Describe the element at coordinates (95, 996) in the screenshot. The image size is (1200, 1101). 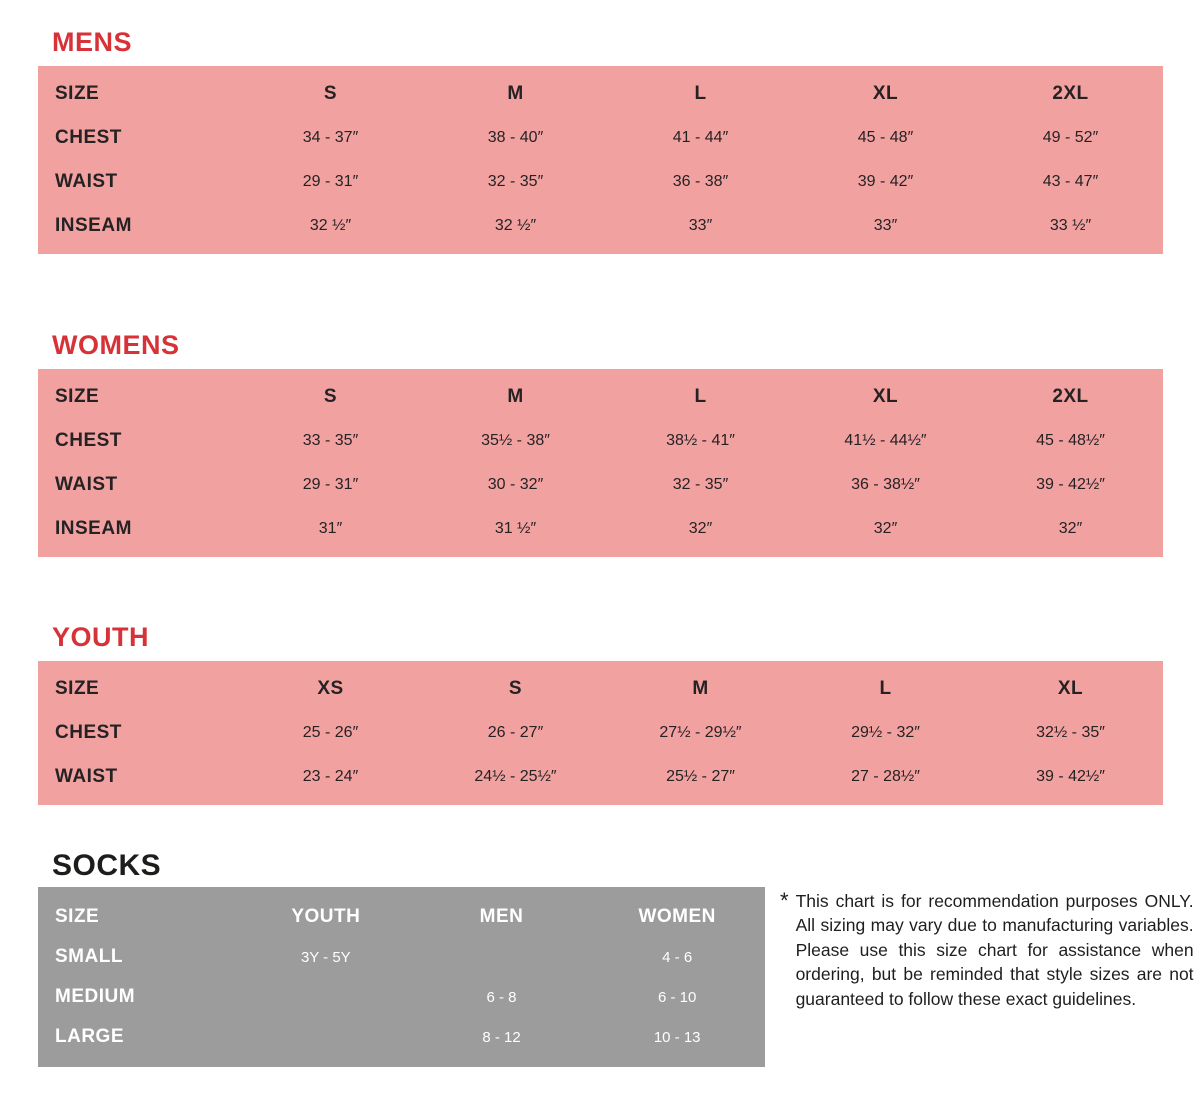
I see `row-label: MEDIUM` at that location.